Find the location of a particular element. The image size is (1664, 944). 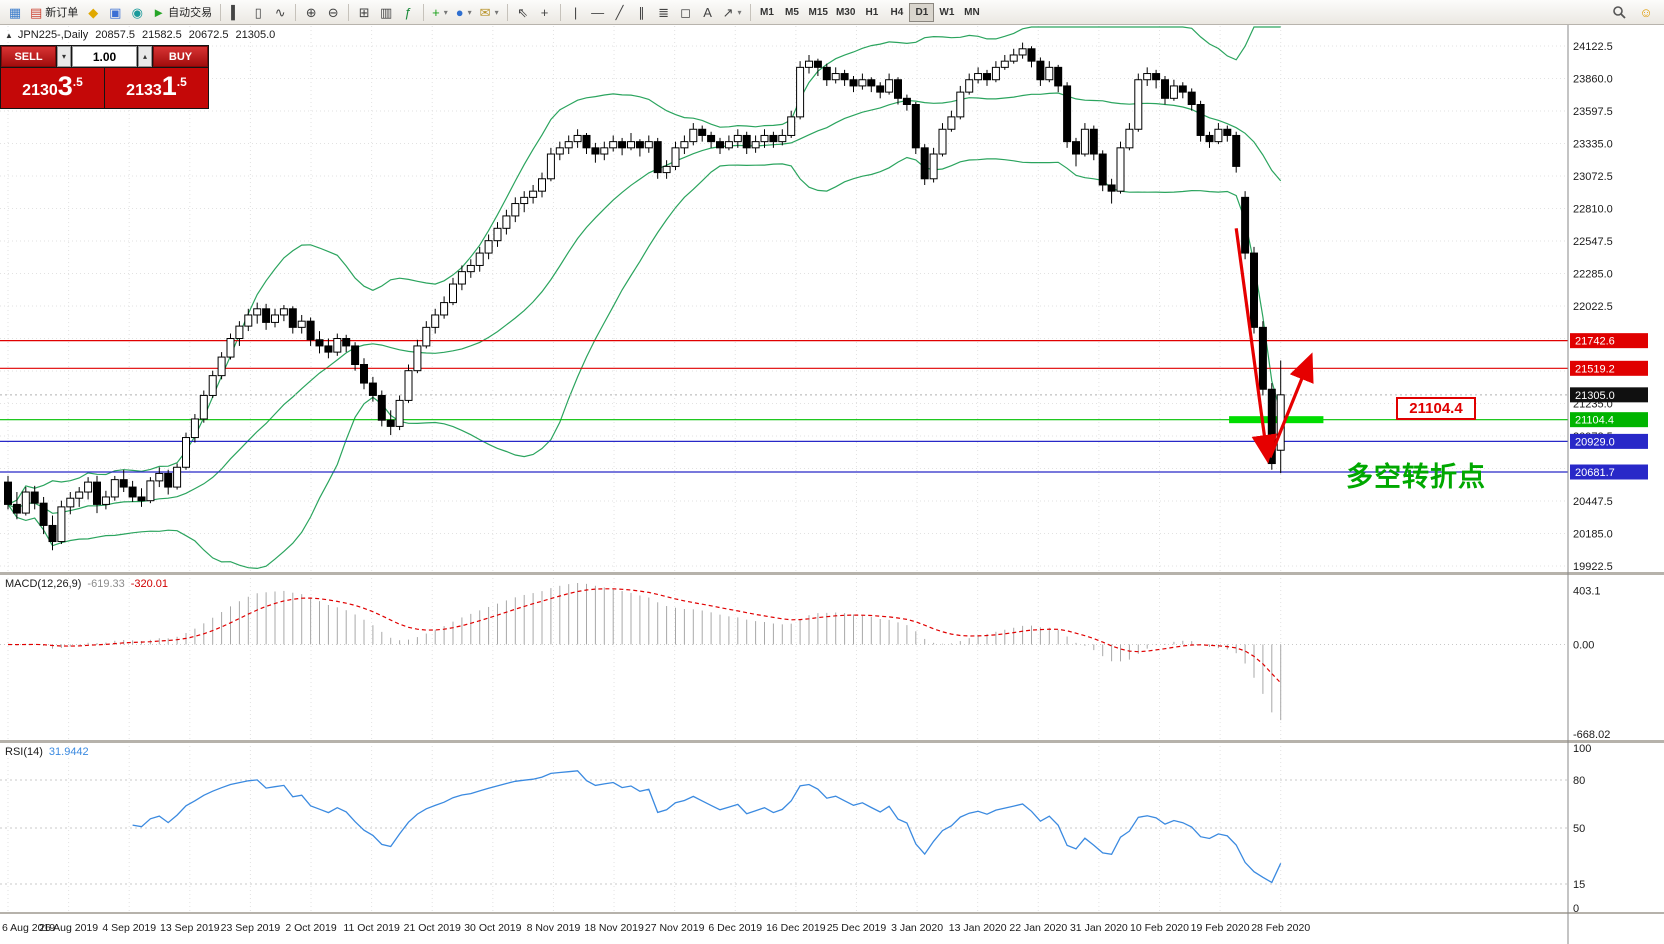

time-axis-label: 22 Jan 2020 is located at coordinates (1038, 928).